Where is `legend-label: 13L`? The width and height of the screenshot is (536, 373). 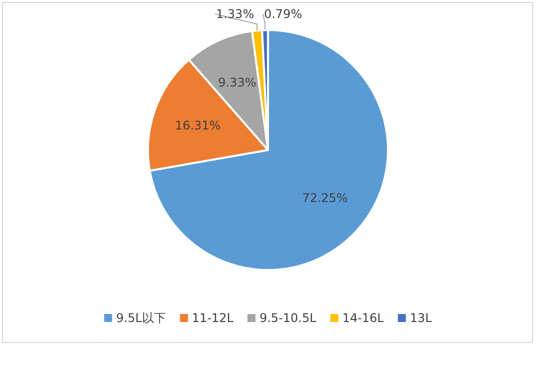
legend-label: 13L is located at coordinates (421, 318).